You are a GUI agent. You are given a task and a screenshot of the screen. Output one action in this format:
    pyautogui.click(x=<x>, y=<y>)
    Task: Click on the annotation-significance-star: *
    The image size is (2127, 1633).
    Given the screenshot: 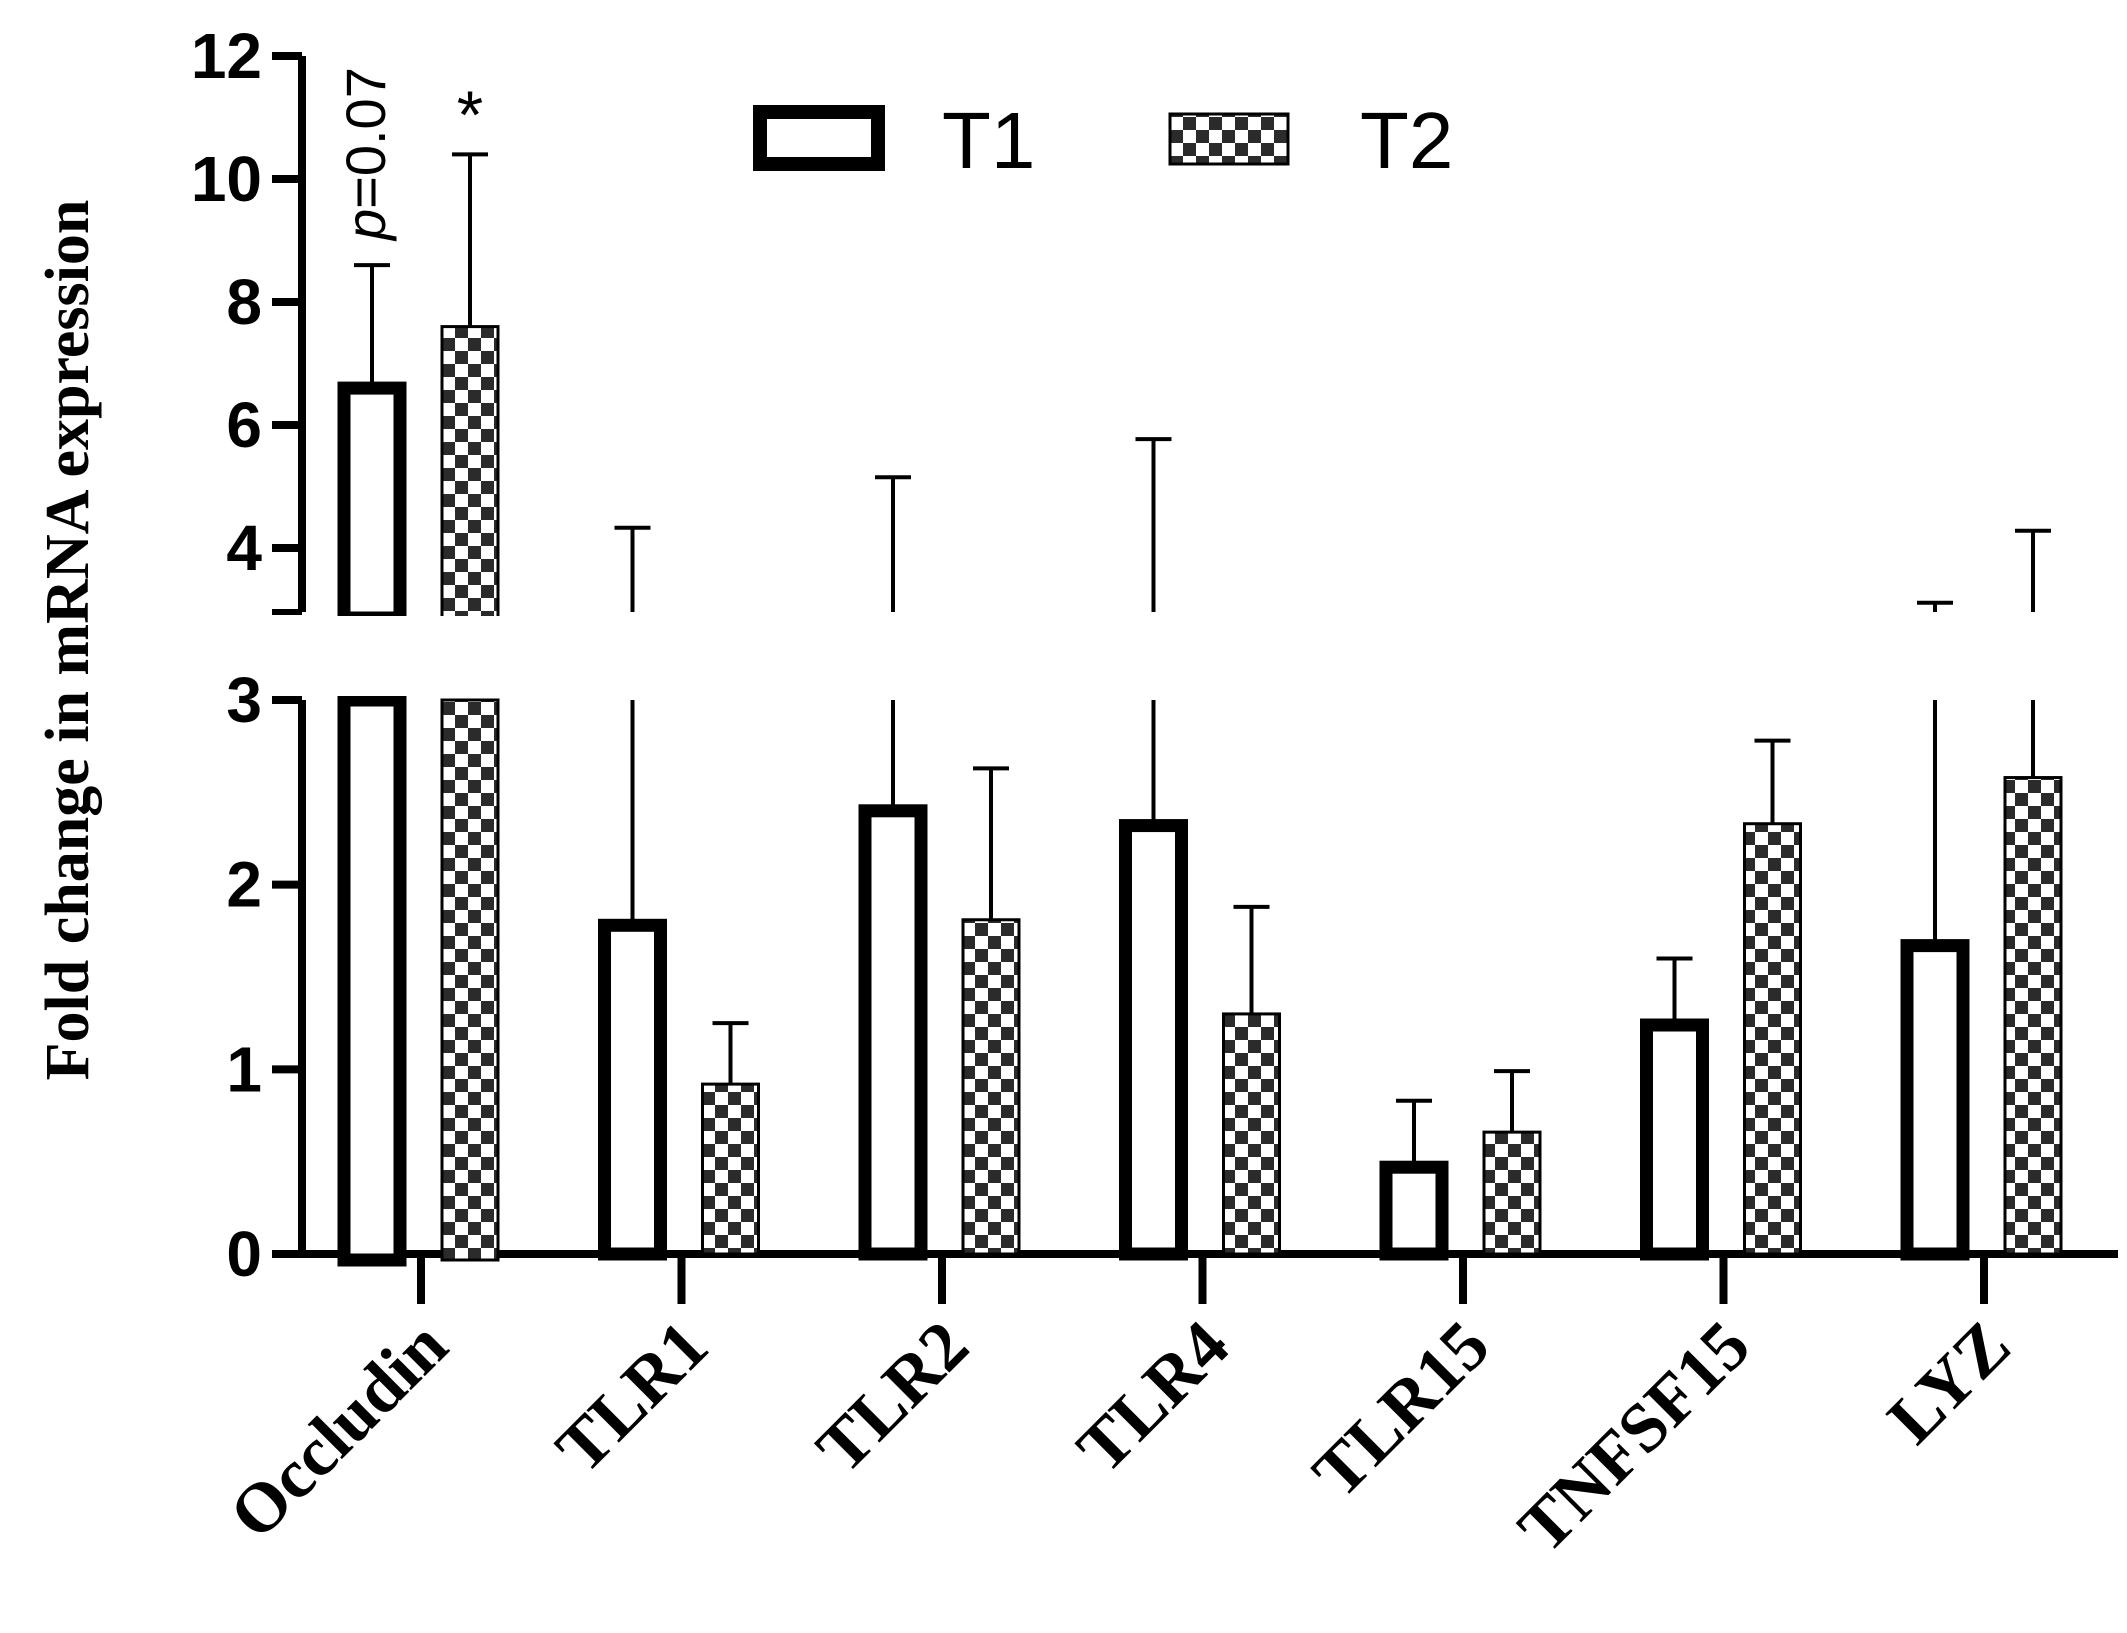 What is the action you would take?
    pyautogui.click(x=470, y=115)
    